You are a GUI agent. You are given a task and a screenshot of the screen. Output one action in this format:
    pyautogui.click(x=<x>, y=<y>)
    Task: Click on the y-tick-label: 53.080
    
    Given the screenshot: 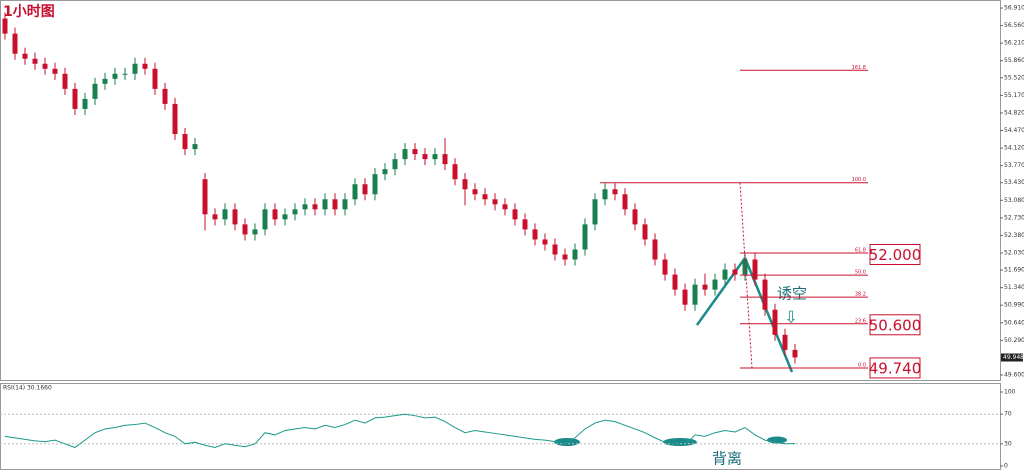 What is the action you would take?
    pyautogui.click(x=1014, y=200)
    